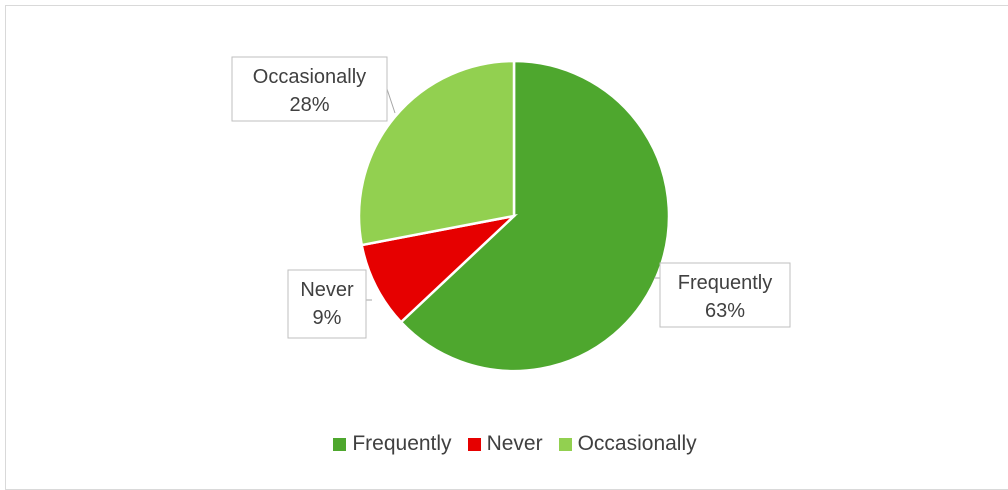 The width and height of the screenshot is (1008, 490). I want to click on legend-item-occasionally: Occasionally, so click(627, 444).